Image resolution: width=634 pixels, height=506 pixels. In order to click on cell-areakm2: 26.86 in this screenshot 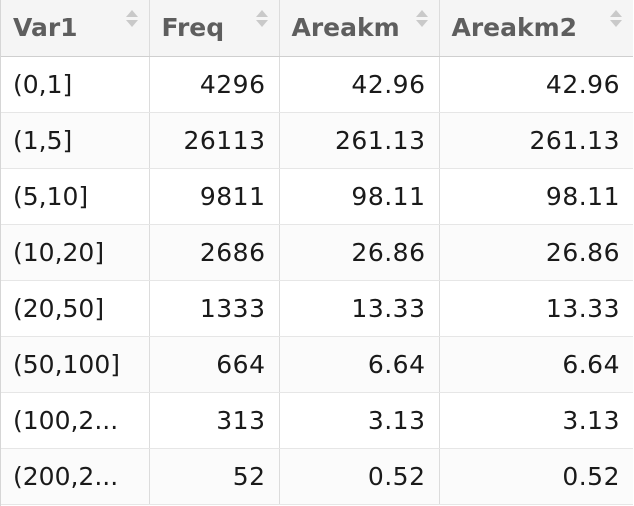, I will do `click(536, 252)`.